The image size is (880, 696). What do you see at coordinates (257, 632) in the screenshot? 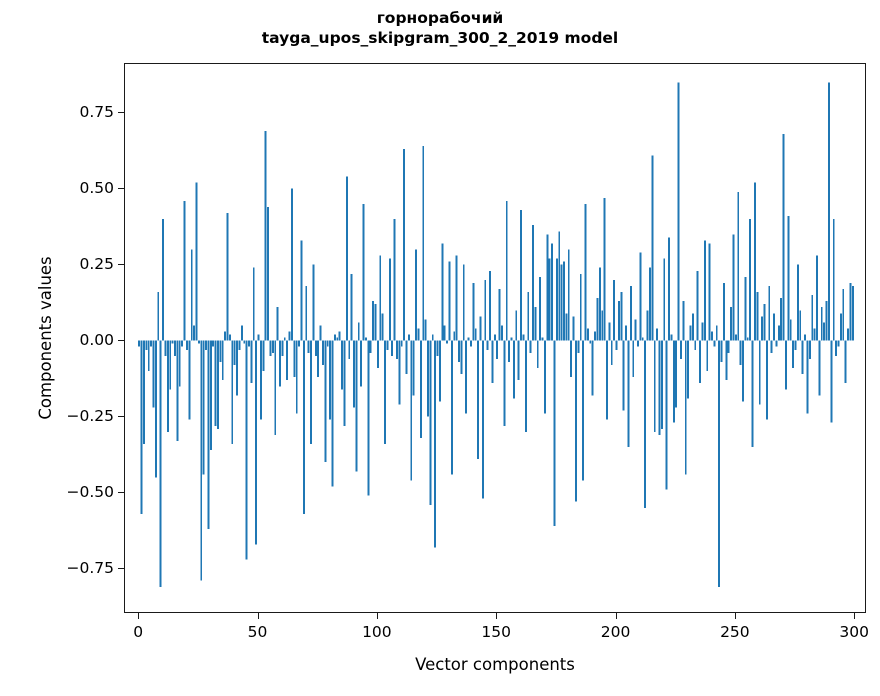
I see `x-tick-label: 50` at bounding box center [257, 632].